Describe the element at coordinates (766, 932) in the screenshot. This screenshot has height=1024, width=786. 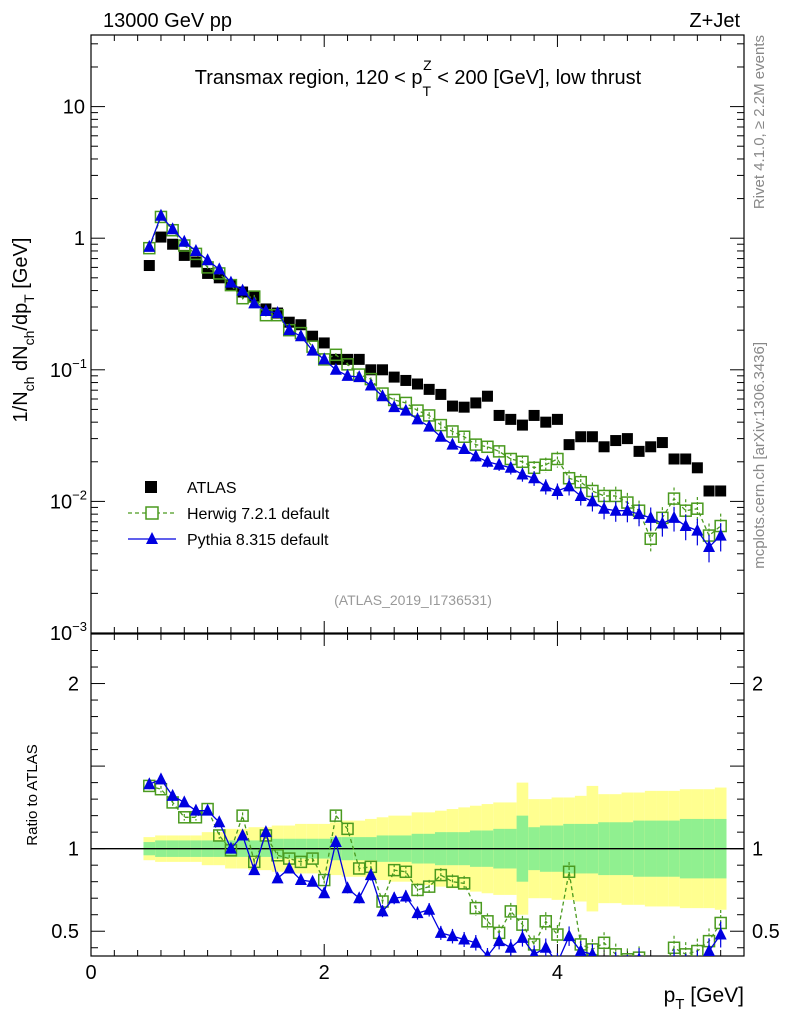
I see `y-tick-label-ratio-right: 0.5` at that location.